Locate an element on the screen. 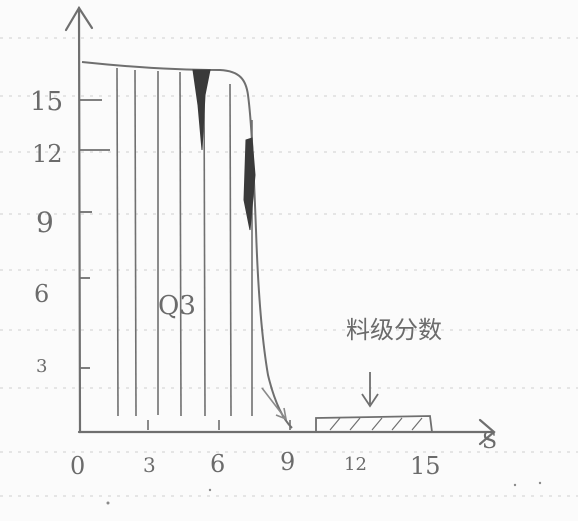  annotation-arrow is located at coordinates (370, 390).